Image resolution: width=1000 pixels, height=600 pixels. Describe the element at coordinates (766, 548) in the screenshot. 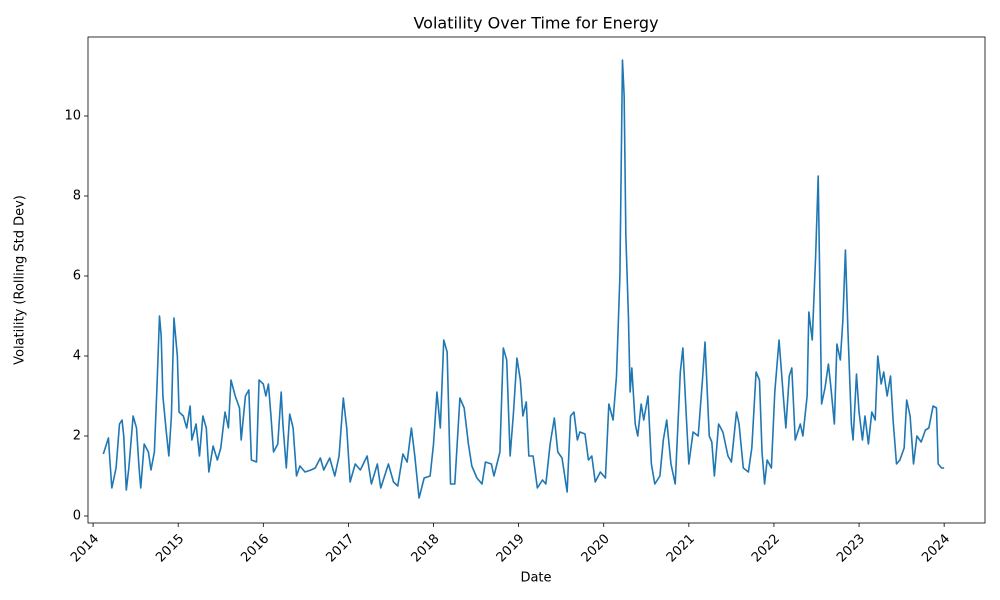

I see `x-tick-label: 2022` at that location.